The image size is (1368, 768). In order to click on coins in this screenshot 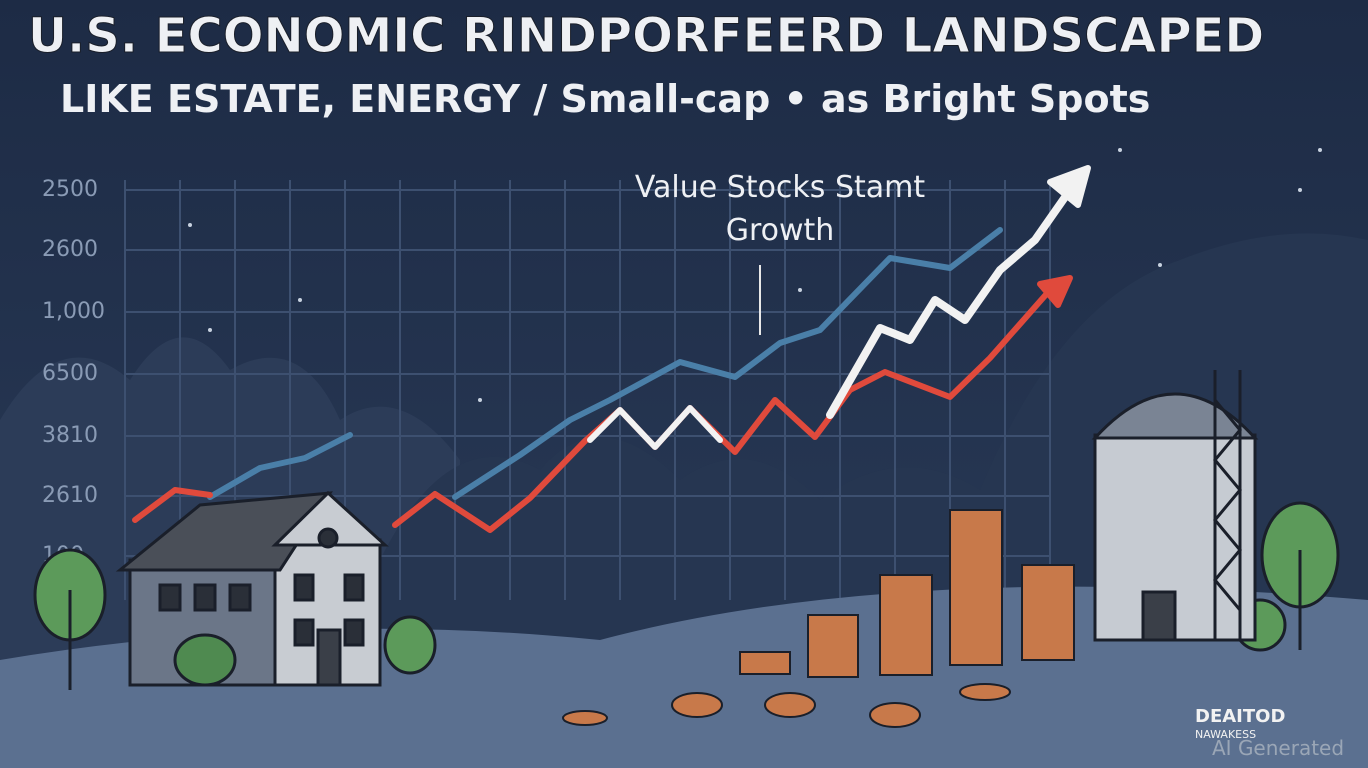, I will do `click(818, 618)`.